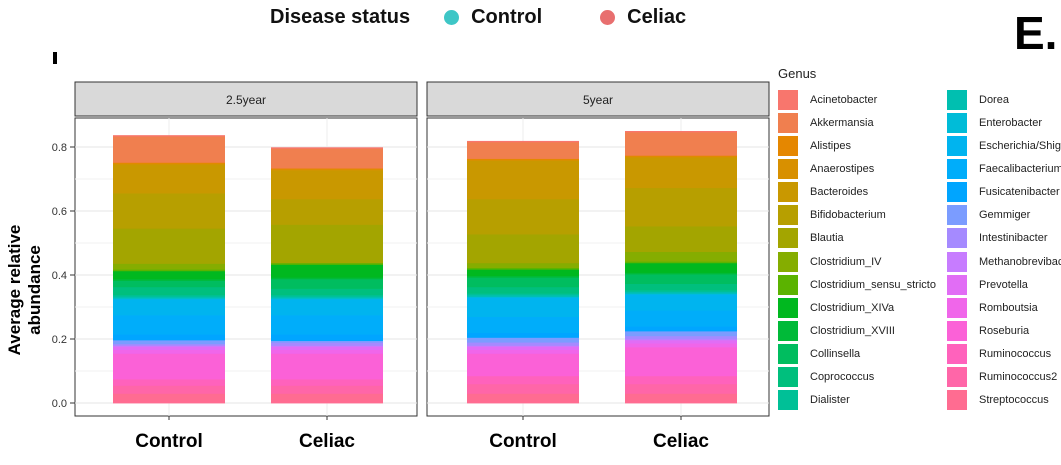  I want to click on bar-segment-clostridium-xviii, so click(327, 278).